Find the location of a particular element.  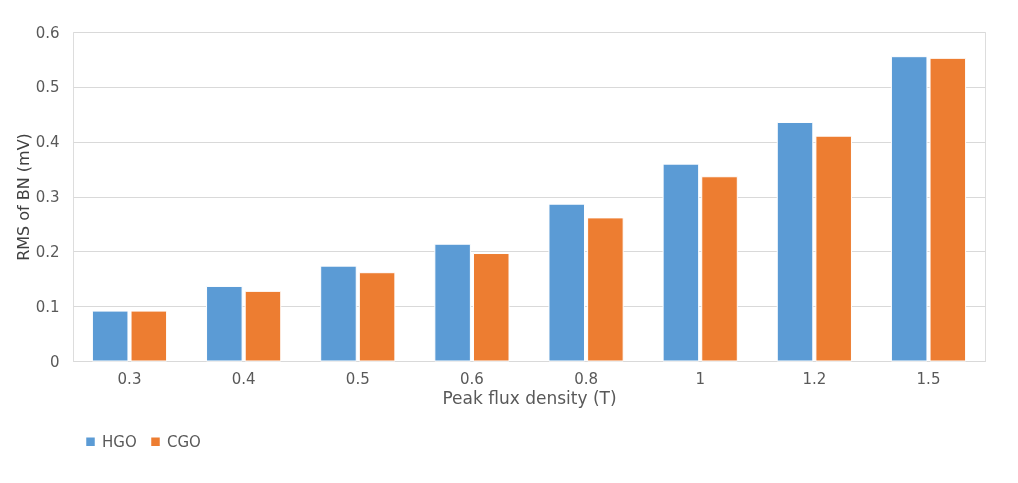

y-tick-label: 0.4 is located at coordinates (47, 142).